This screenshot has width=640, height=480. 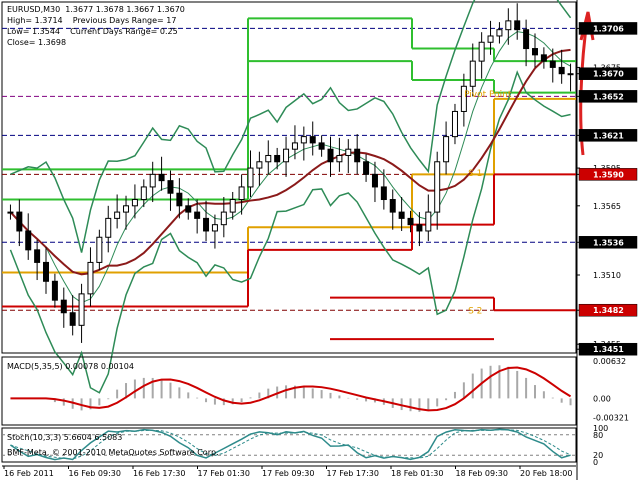 I want to click on macd-title: MACD(5,35,5) 0.00078 0.00104, so click(x=70, y=366).